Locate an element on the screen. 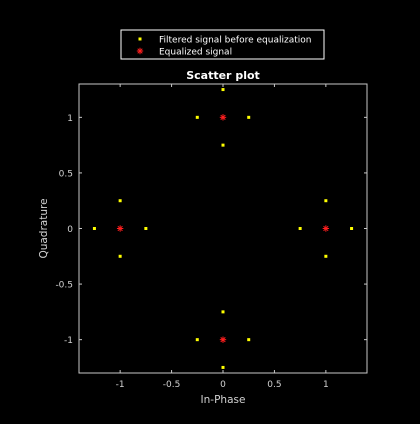 The width and height of the screenshot is (420, 424). legend-entry-label: Equalized signal is located at coordinates (195, 52).